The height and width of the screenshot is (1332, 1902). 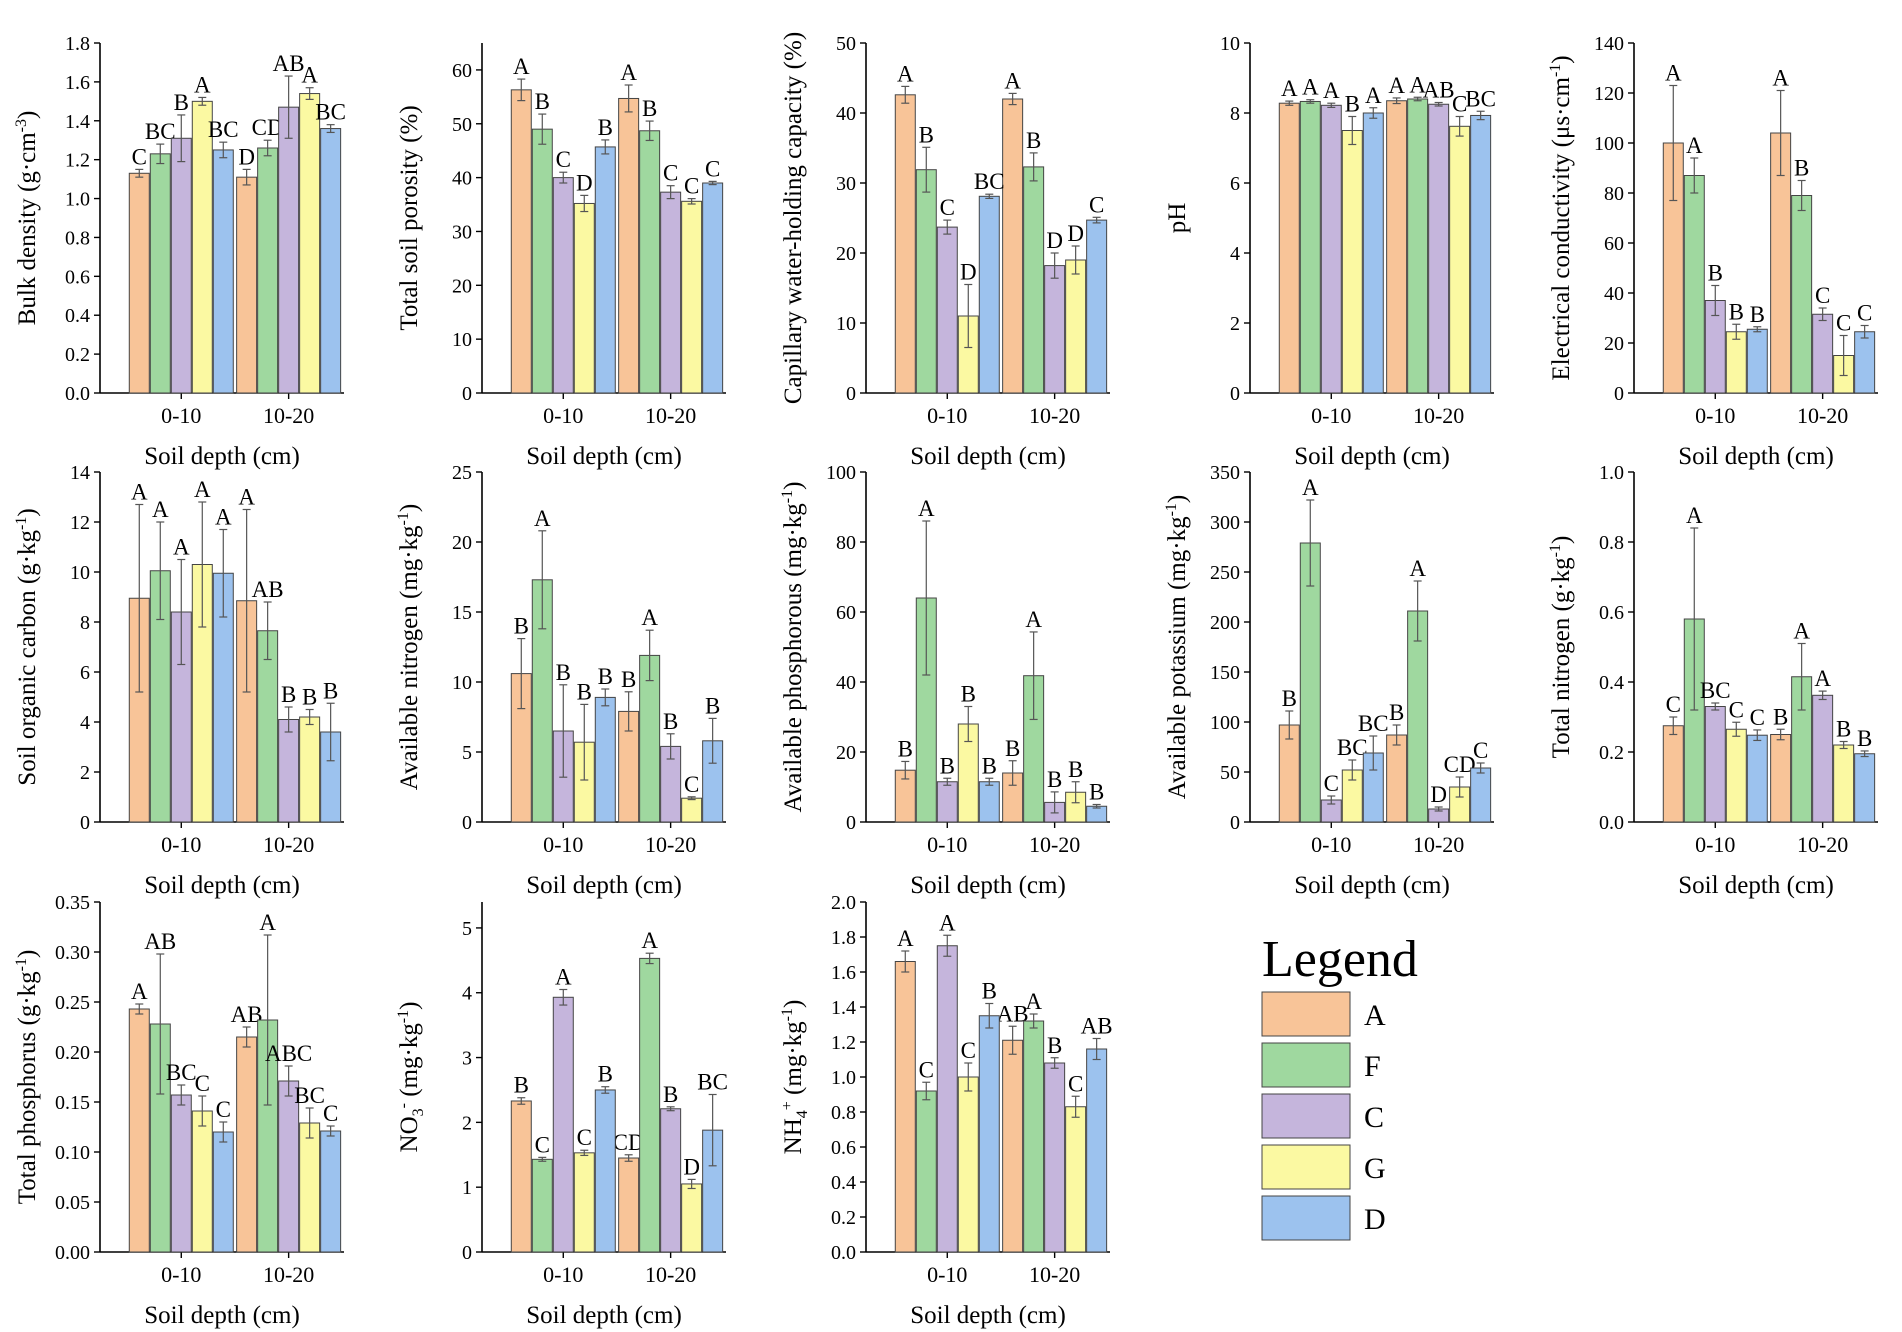 What do you see at coordinates (802, 1114) in the screenshot?
I see `y-axis-label-part: 4` at bounding box center [802, 1114].